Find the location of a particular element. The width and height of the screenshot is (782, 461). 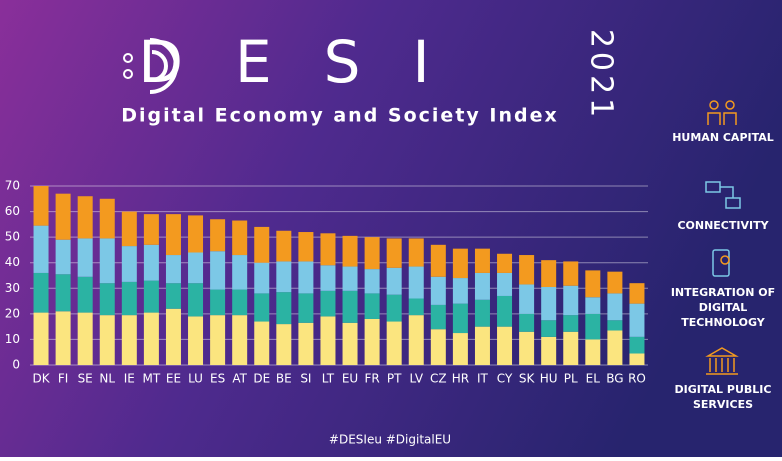

year: 2021 is located at coordinates (601, 75).